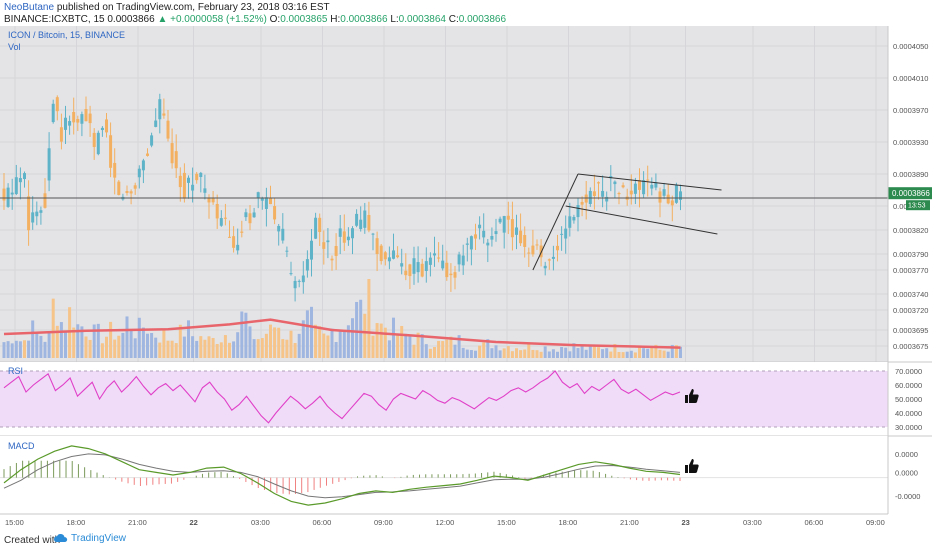 The width and height of the screenshot is (932, 550). Describe the element at coordinates (460, 475) in the screenshot. I see `macd-pane: MACD 0.0000 0.0000 -0.0000` at that location.